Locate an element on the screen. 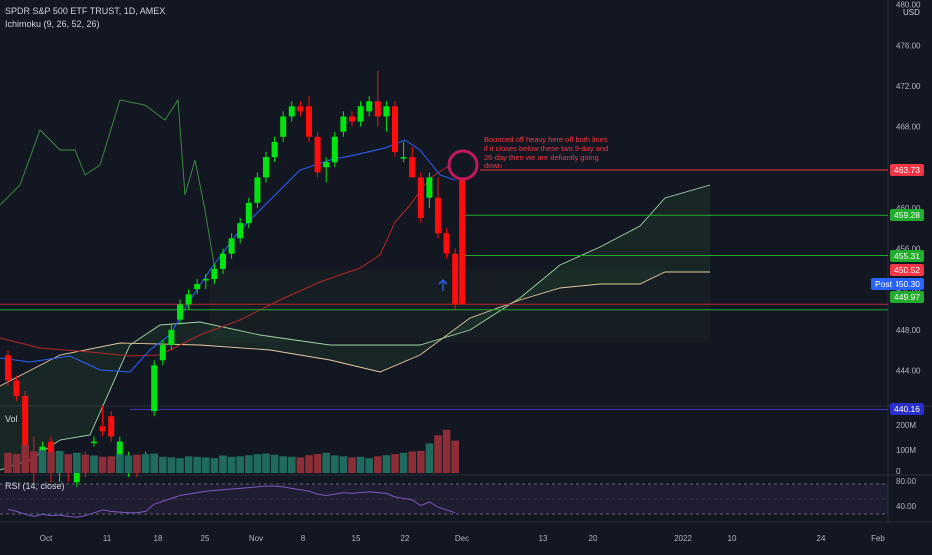 This screenshot has width=932, height=555. price-tag: 455.31 is located at coordinates (907, 255).